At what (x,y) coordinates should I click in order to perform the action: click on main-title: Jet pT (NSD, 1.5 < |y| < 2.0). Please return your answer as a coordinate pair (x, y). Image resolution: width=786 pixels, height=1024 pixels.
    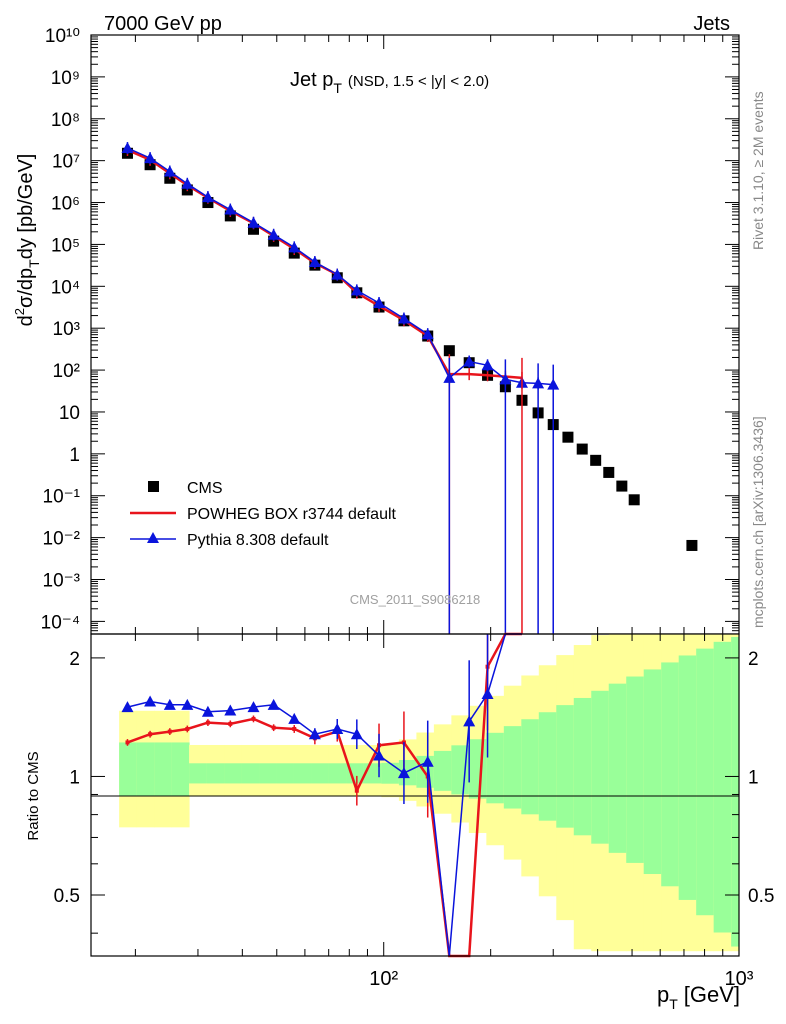
    Looking at the image, I should click on (389, 82).